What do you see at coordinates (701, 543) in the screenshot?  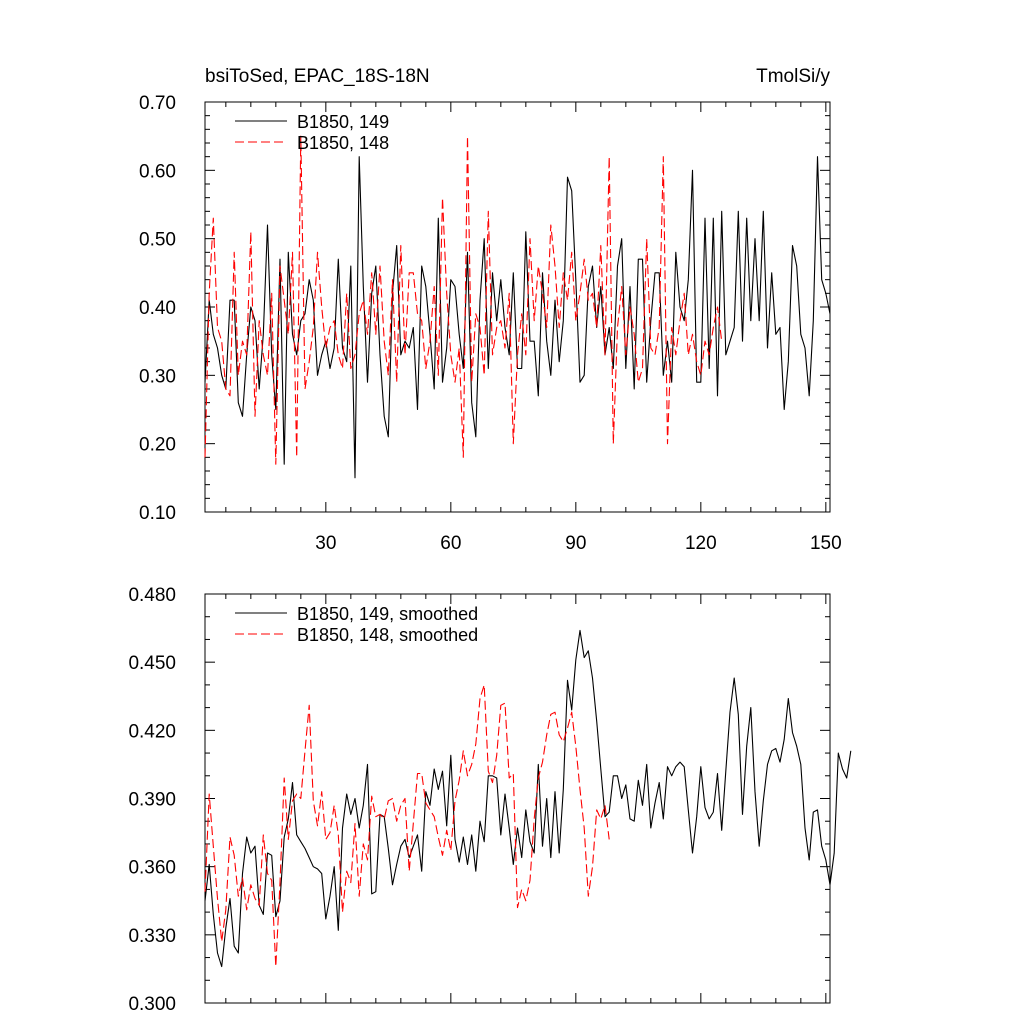 I see `x-tick-label: 120` at bounding box center [701, 543].